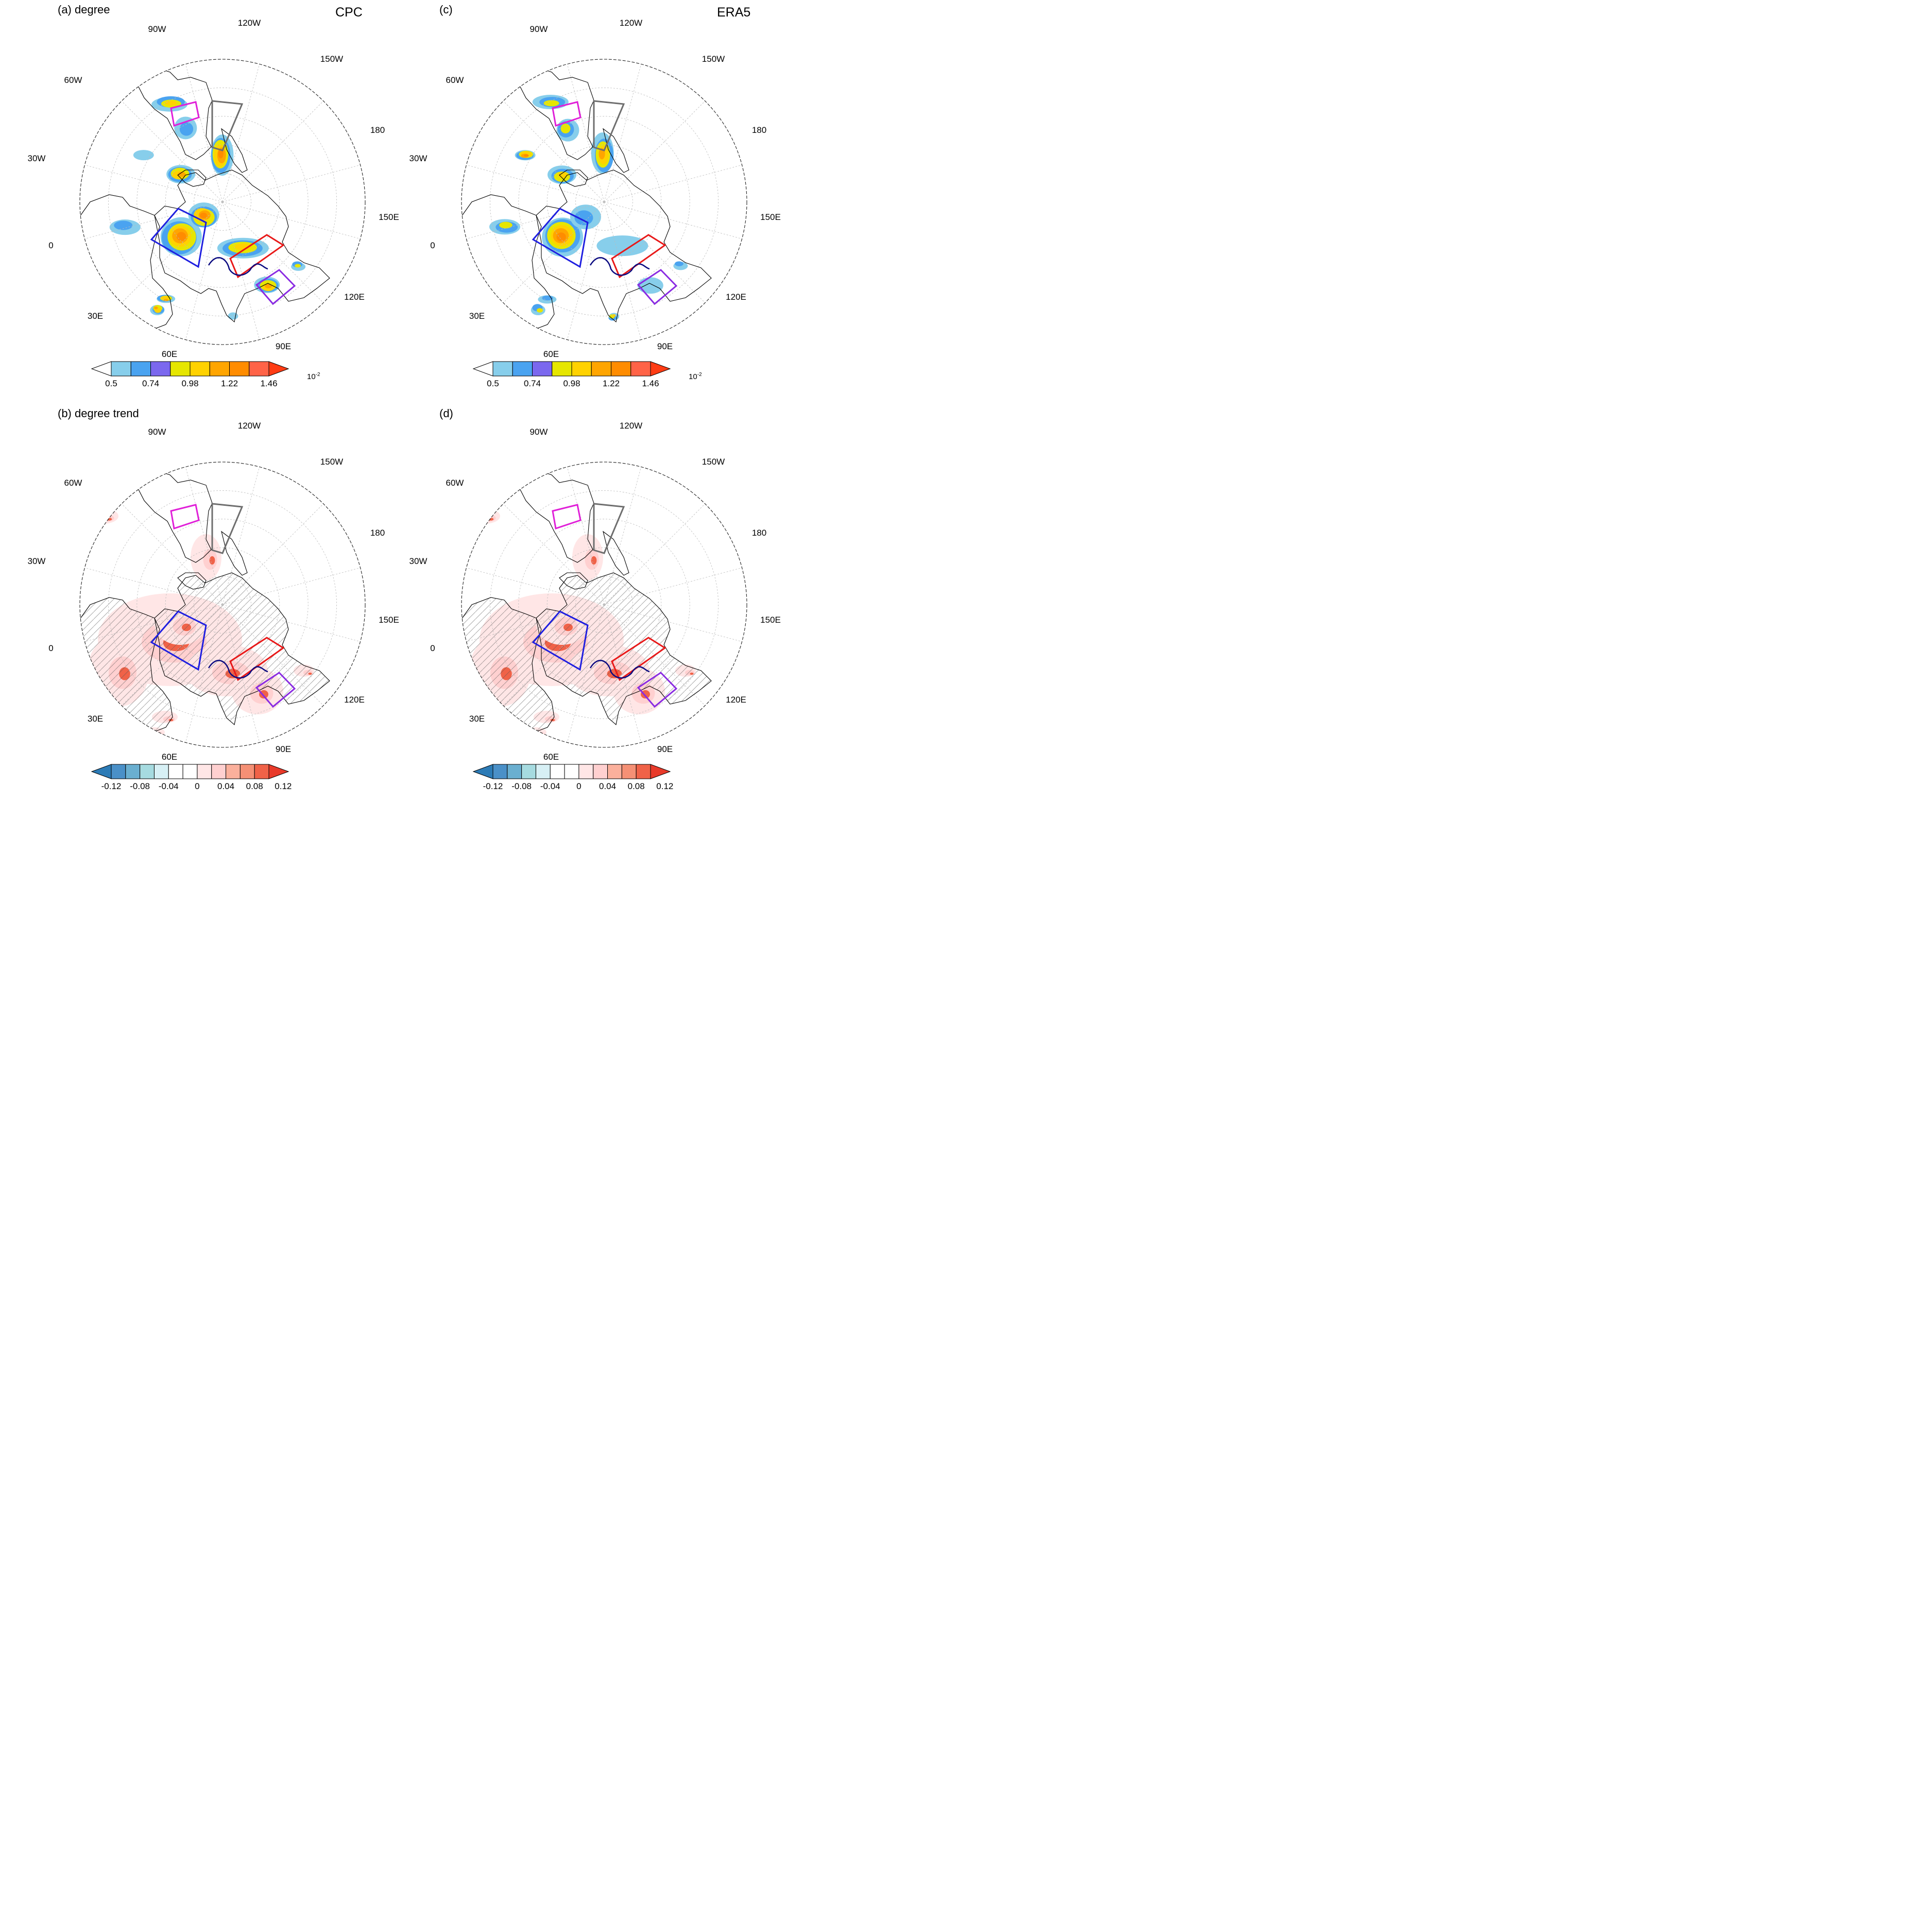 This screenshot has width=1932, height=1932. I want to click on colorbar-tick-label: 0.08, so click(254, 786).